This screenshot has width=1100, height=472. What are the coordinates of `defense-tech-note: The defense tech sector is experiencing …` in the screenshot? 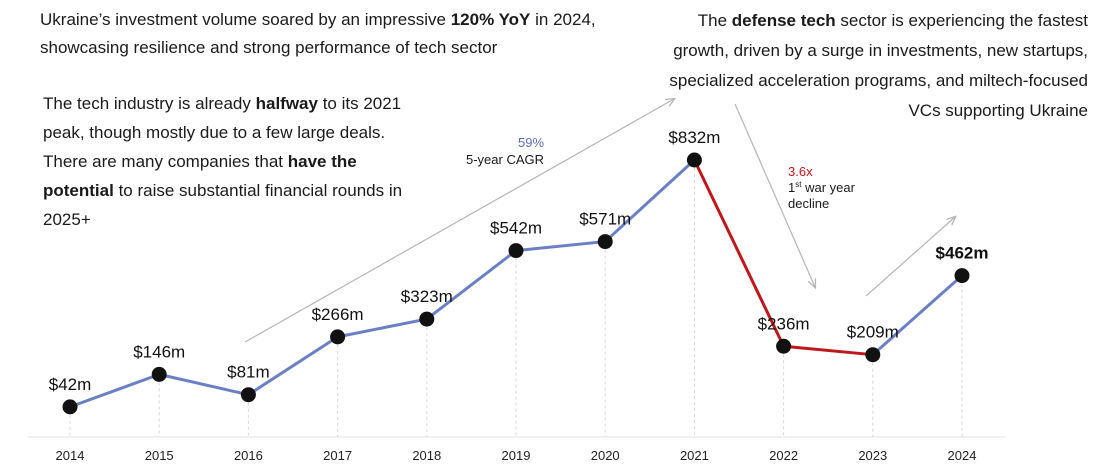 It's located at (878, 65).